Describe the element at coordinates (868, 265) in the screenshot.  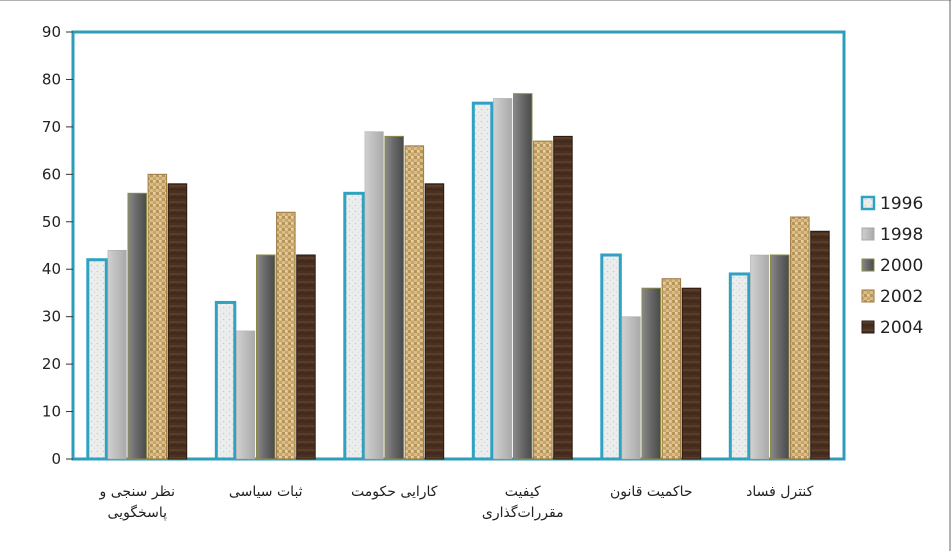
I see `legend-swatch-2000` at that location.